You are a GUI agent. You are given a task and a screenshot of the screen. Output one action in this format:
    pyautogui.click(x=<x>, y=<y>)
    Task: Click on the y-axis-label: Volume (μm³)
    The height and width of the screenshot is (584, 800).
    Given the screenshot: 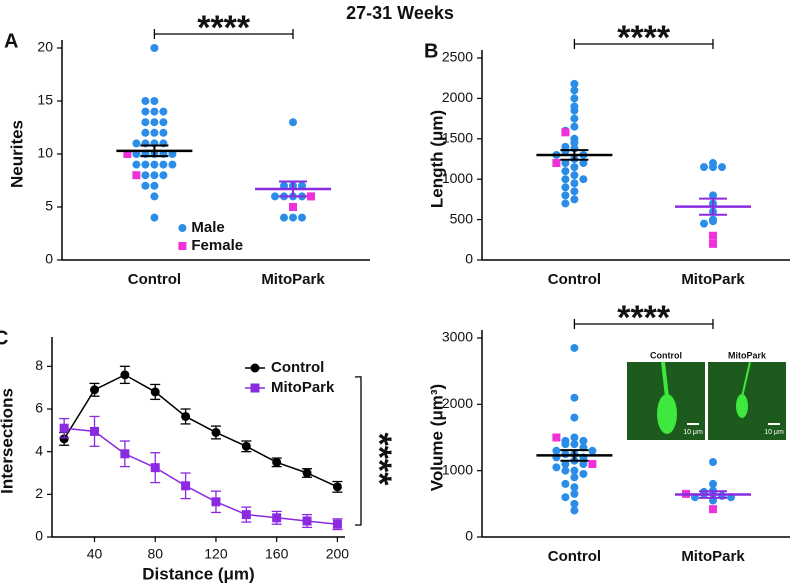 What is the action you would take?
    pyautogui.click(x=436, y=437)
    